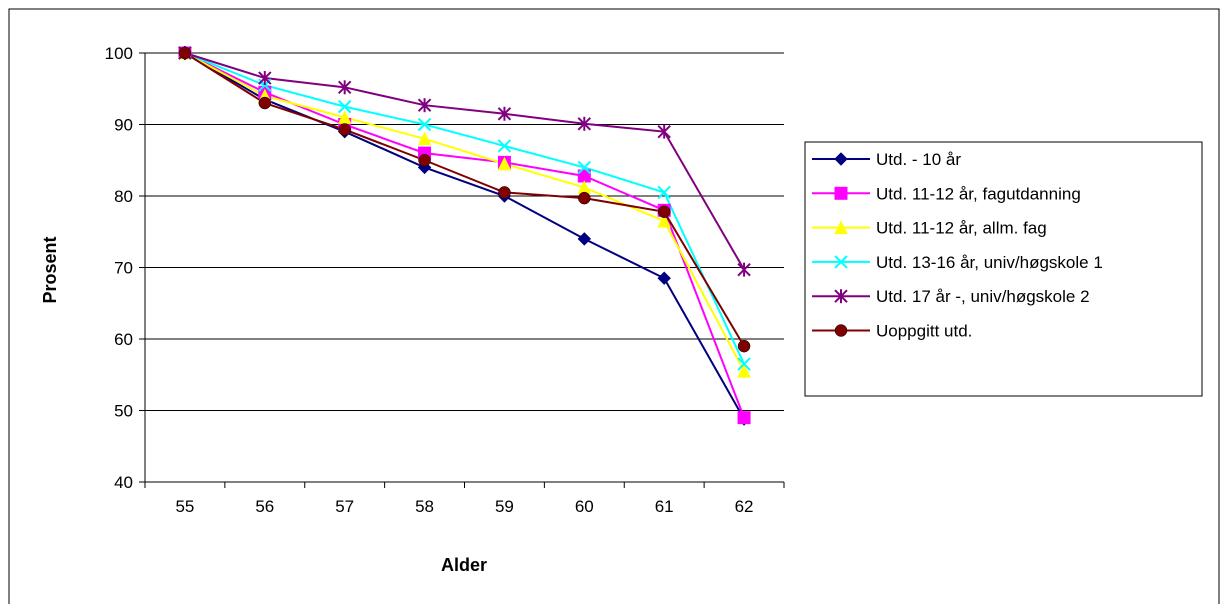 Image resolution: width=1223 pixels, height=609 pixels. I want to click on legend-item: Utd. 17 år -, univ/høgskole 2, so click(951, 296).